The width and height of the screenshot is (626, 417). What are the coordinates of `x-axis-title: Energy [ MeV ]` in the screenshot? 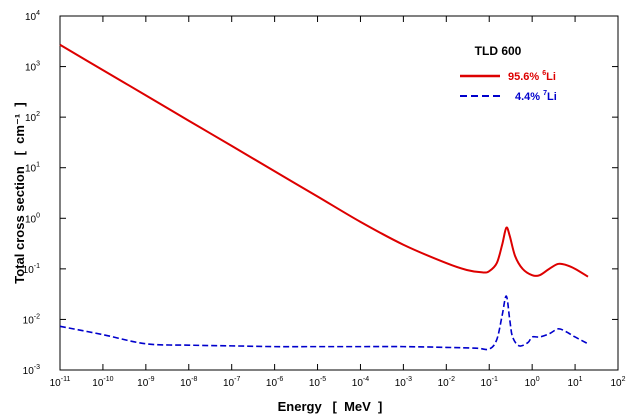 It's located at (330, 406).